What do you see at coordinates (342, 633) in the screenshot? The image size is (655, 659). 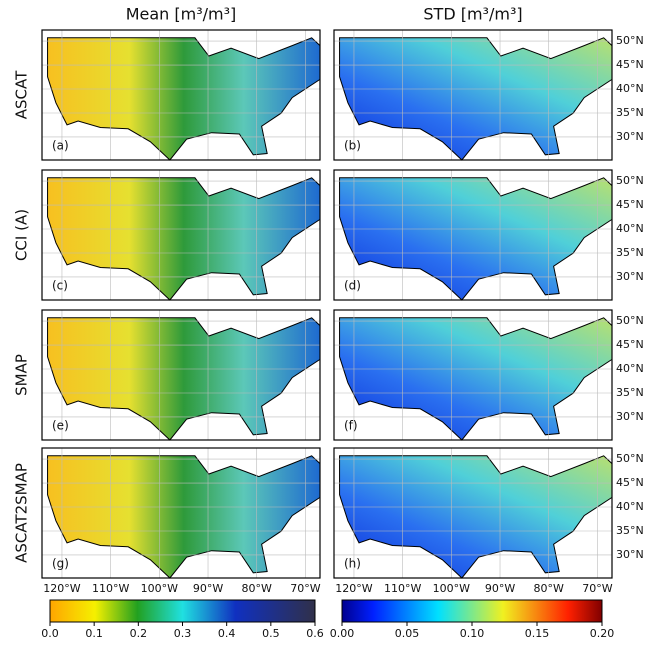 I see `colorbar-tick-label: 0.00` at bounding box center [342, 633].